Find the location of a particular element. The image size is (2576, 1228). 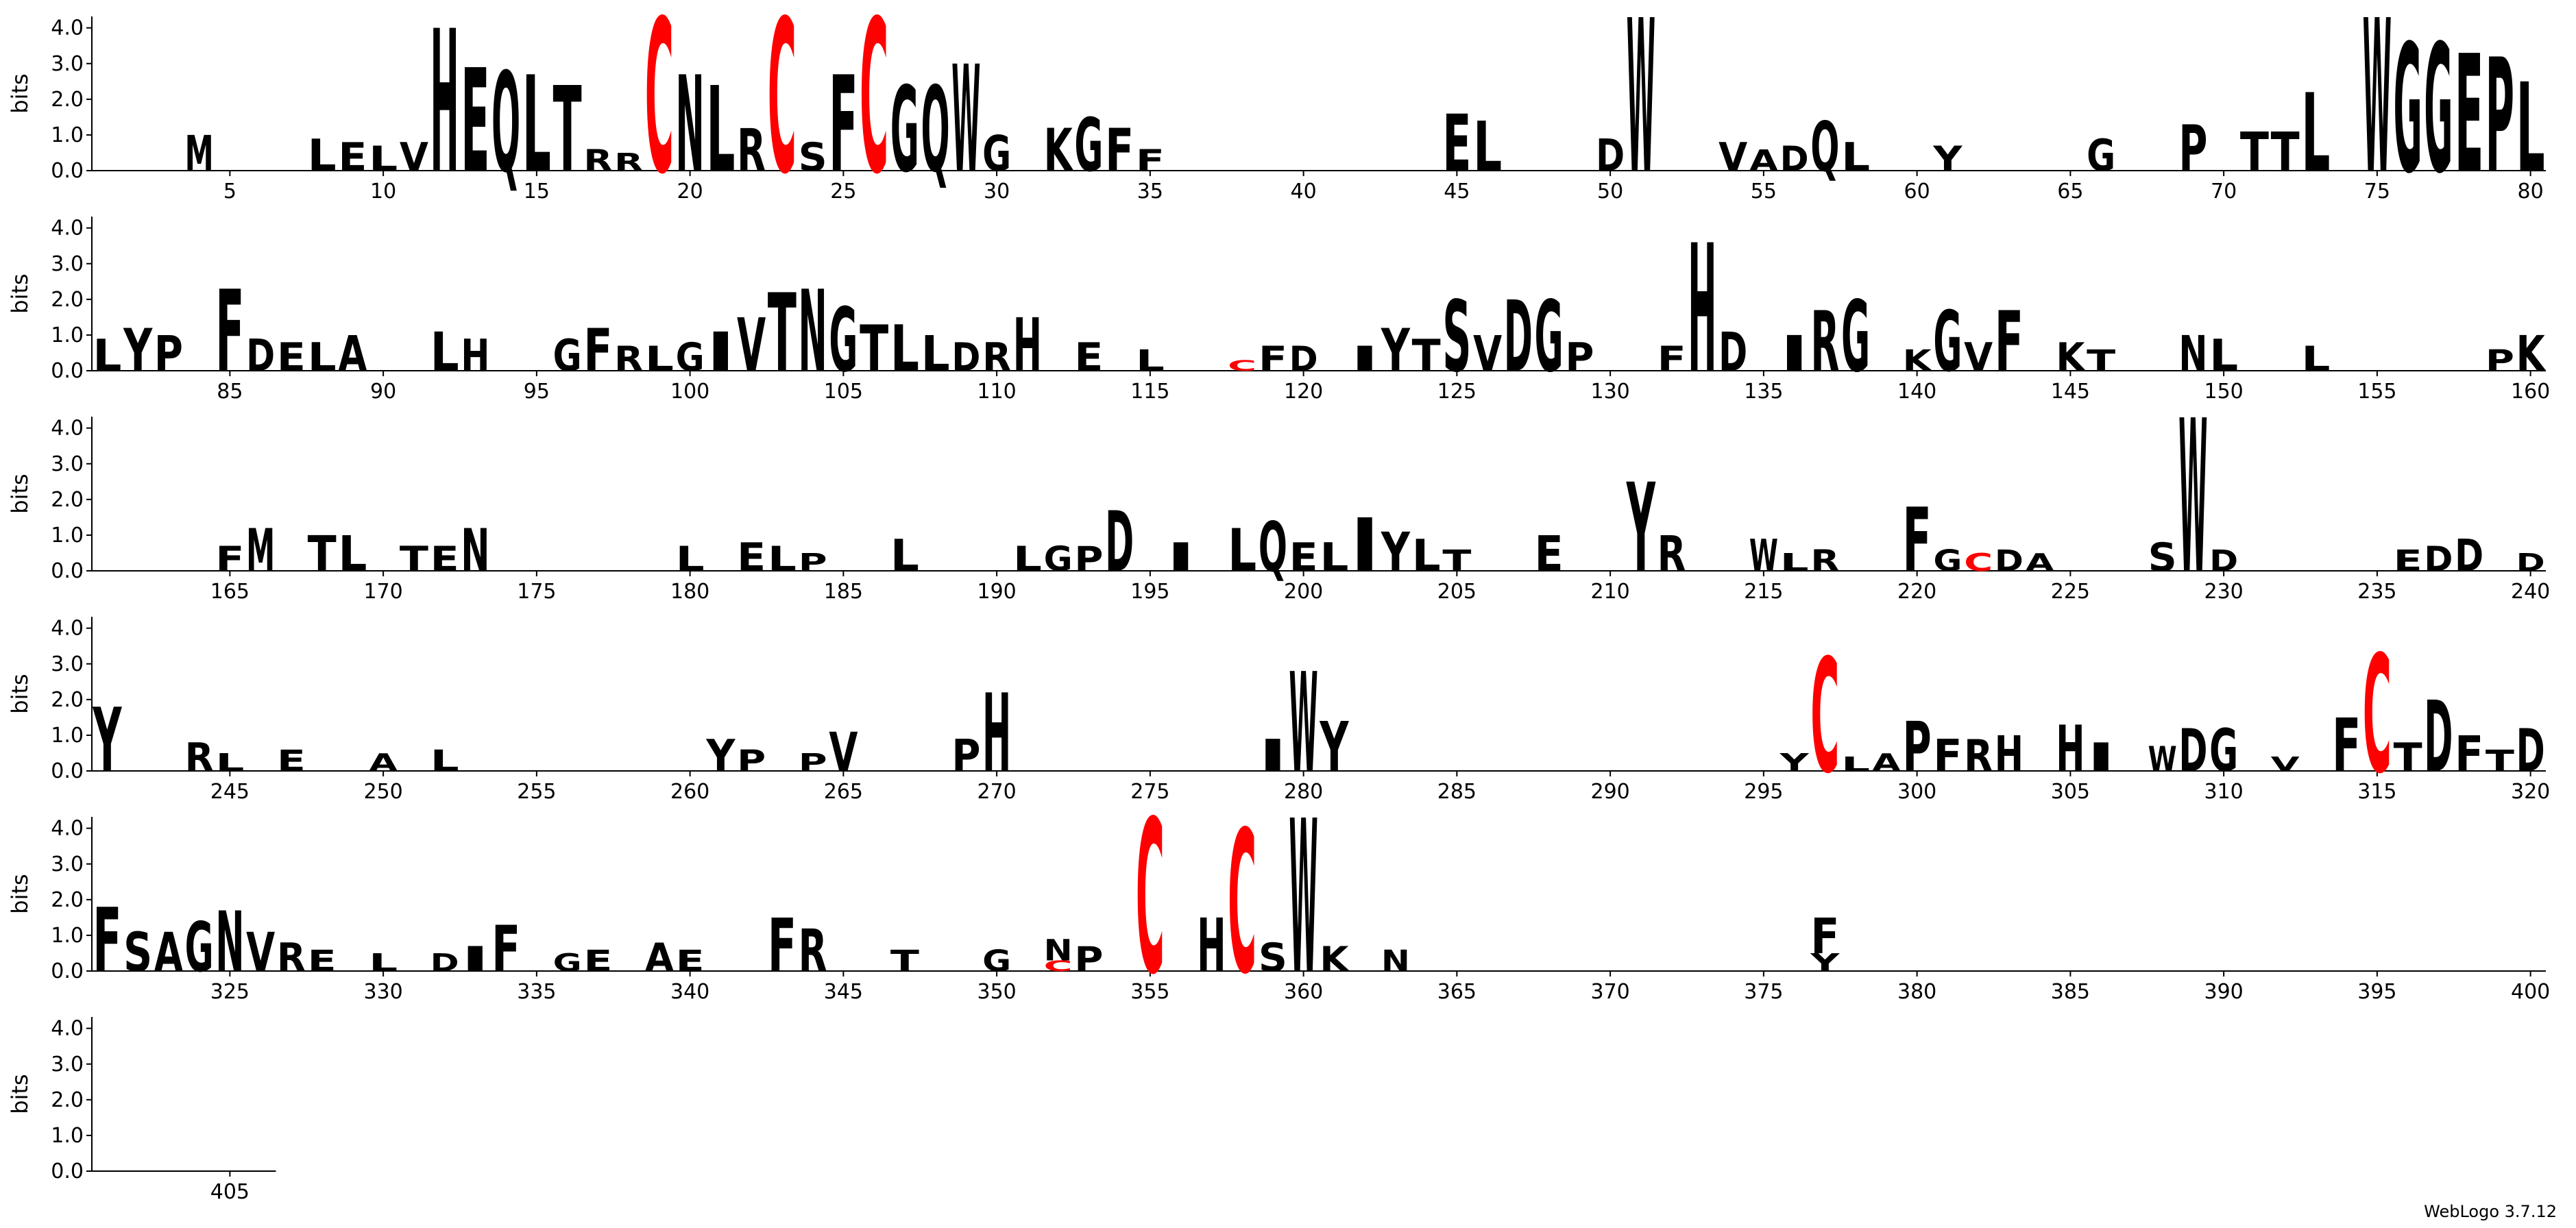

x-tick-label: 10 is located at coordinates (383, 192).